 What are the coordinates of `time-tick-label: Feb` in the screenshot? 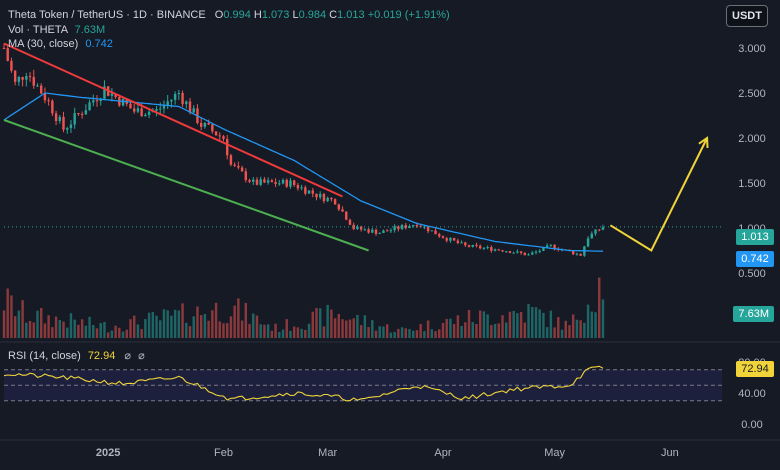 It's located at (223, 453).